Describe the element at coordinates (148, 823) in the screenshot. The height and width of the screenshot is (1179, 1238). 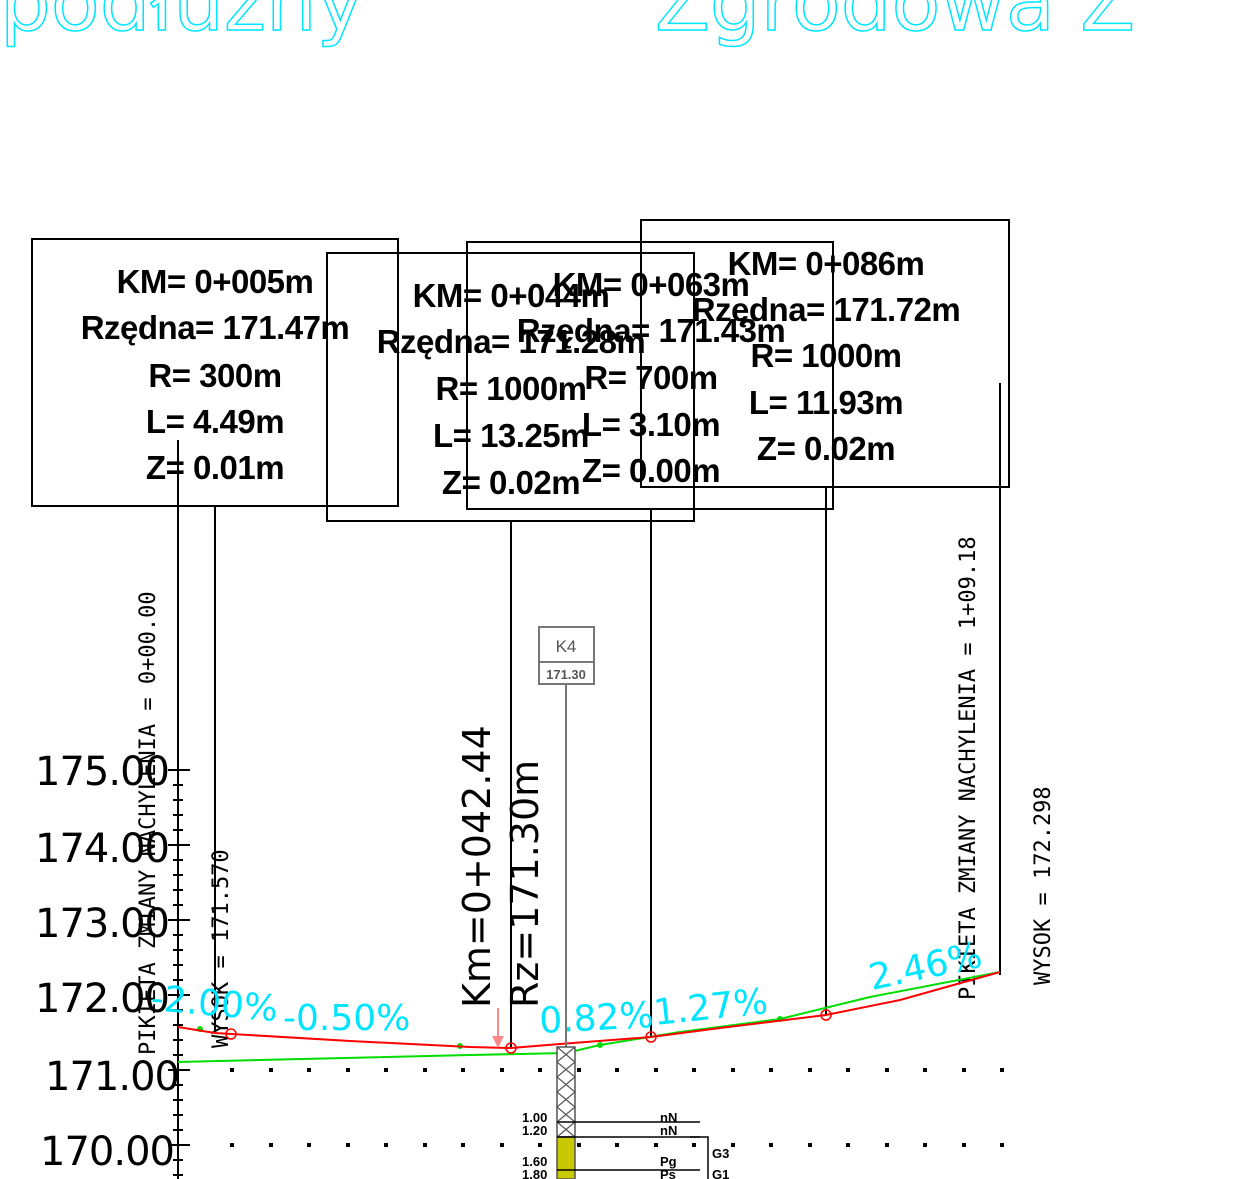
I see `start-station-label: PIKIETA ZMIANY NACHYLENIA = 0+00.00` at that location.